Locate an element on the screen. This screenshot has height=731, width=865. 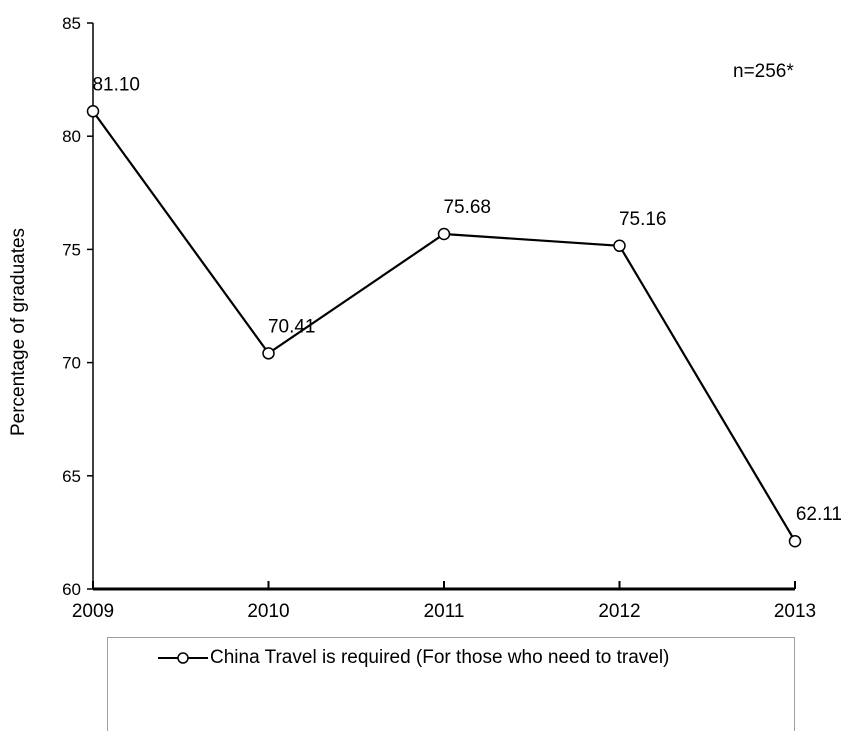
data-label: 70.41 is located at coordinates (292, 326).